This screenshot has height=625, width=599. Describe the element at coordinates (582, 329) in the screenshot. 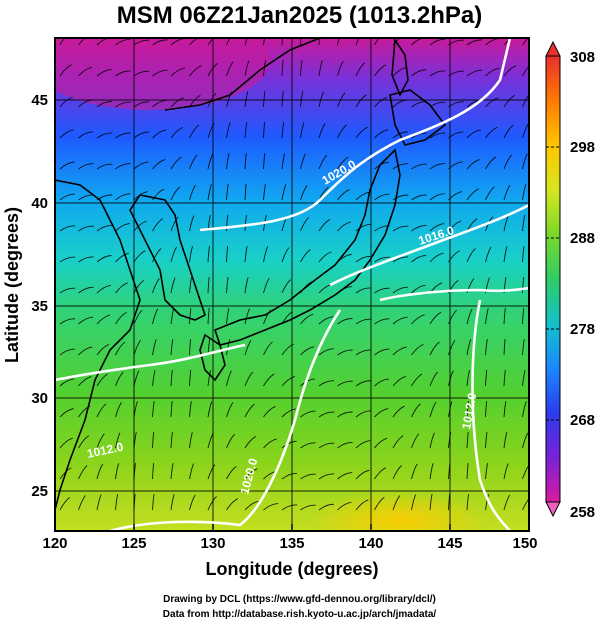

I see `colorbar-label: 278` at that location.